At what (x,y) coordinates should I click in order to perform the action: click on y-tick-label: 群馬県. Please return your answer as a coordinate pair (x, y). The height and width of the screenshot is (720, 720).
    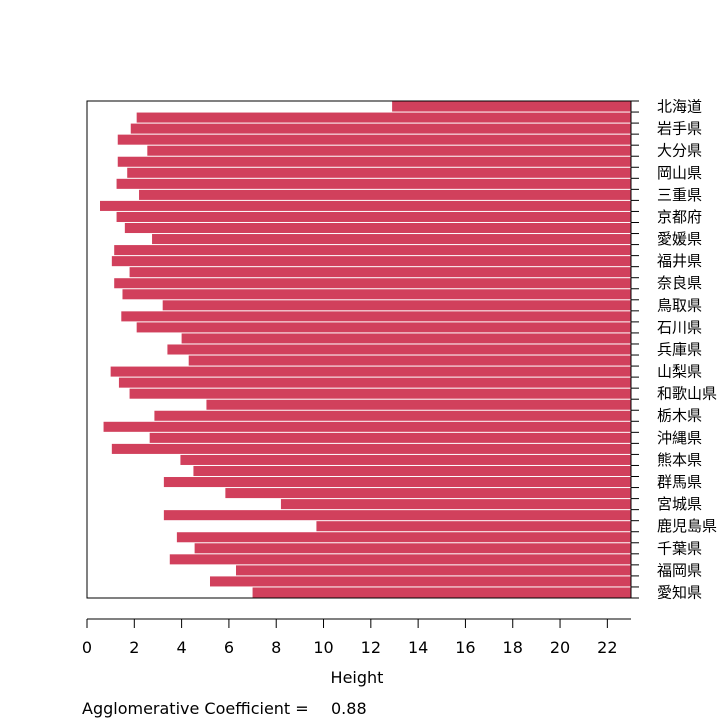
    Looking at the image, I should click on (679, 482).